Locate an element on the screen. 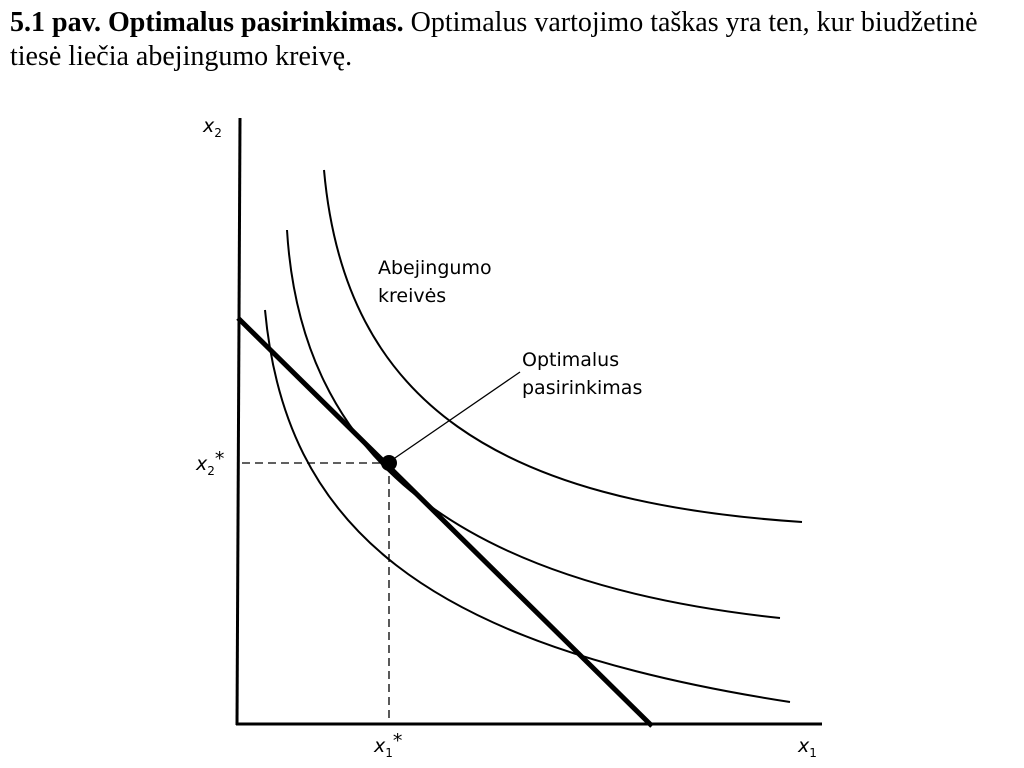 The height and width of the screenshot is (768, 1024). y-axis-label: x2 is located at coordinates (212, 127).